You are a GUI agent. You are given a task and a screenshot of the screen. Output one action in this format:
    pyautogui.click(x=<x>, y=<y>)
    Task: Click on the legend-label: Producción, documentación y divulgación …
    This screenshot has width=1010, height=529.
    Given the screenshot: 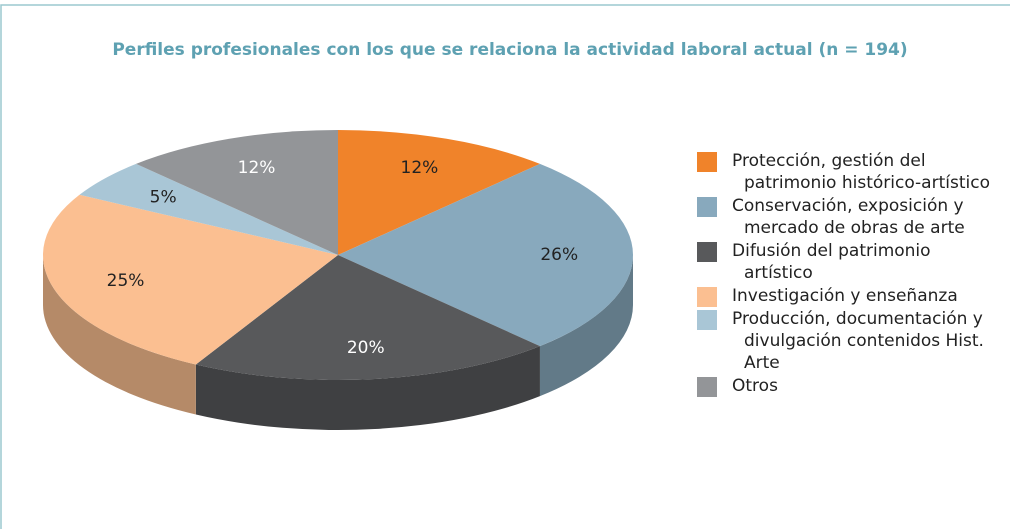 What is the action you would take?
    pyautogui.click(x=858, y=341)
    